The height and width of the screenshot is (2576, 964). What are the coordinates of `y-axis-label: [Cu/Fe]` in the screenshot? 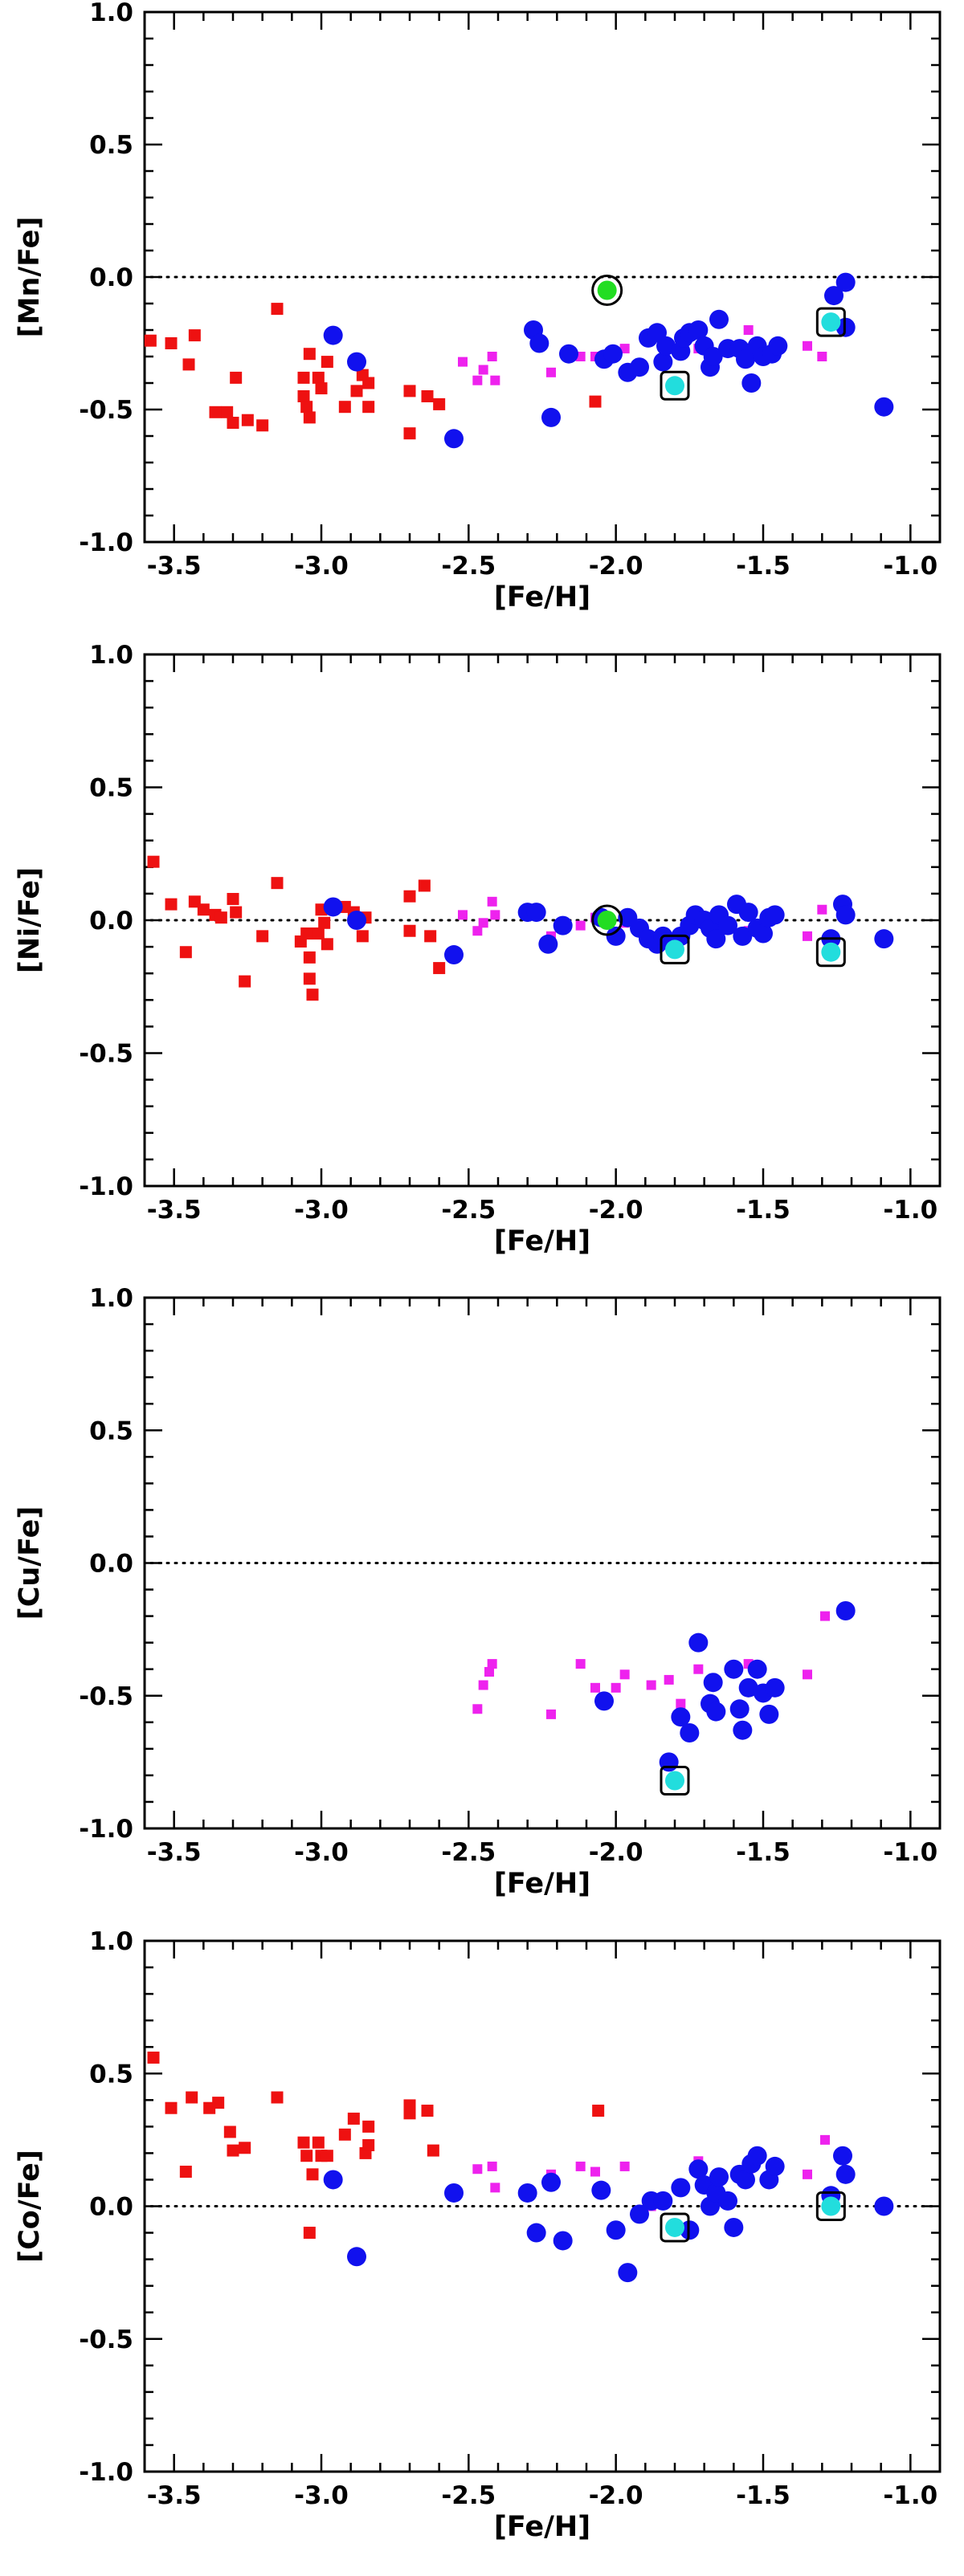 It's located at (30, 1563).